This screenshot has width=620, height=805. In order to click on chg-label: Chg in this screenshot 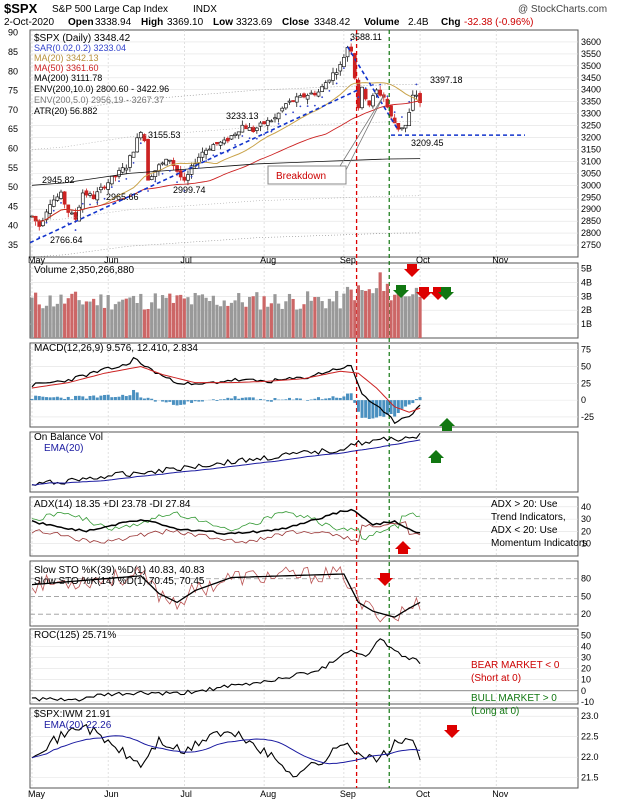, I will do `click(450, 22)`.